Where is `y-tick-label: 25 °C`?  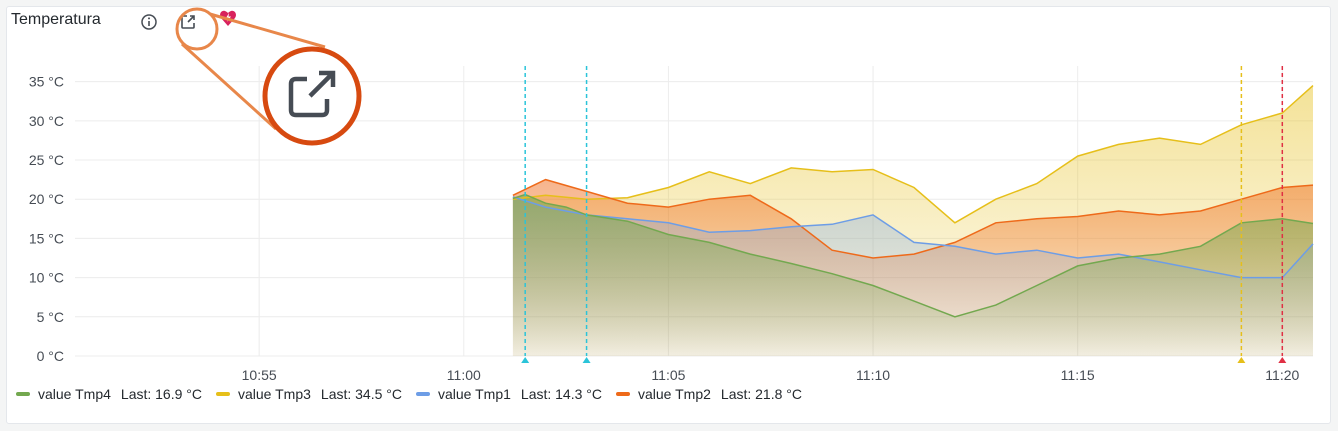
y-tick-label: 25 °C is located at coordinates (46, 160).